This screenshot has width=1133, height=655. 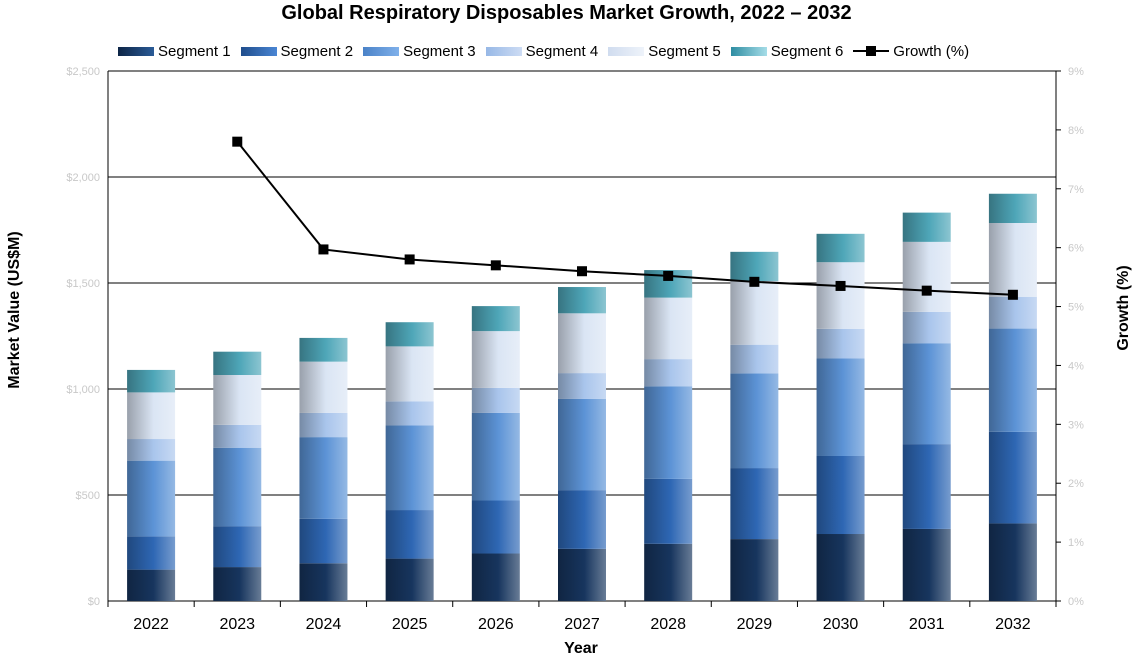 I want to click on x-tick-label: 2025, so click(x=410, y=624).